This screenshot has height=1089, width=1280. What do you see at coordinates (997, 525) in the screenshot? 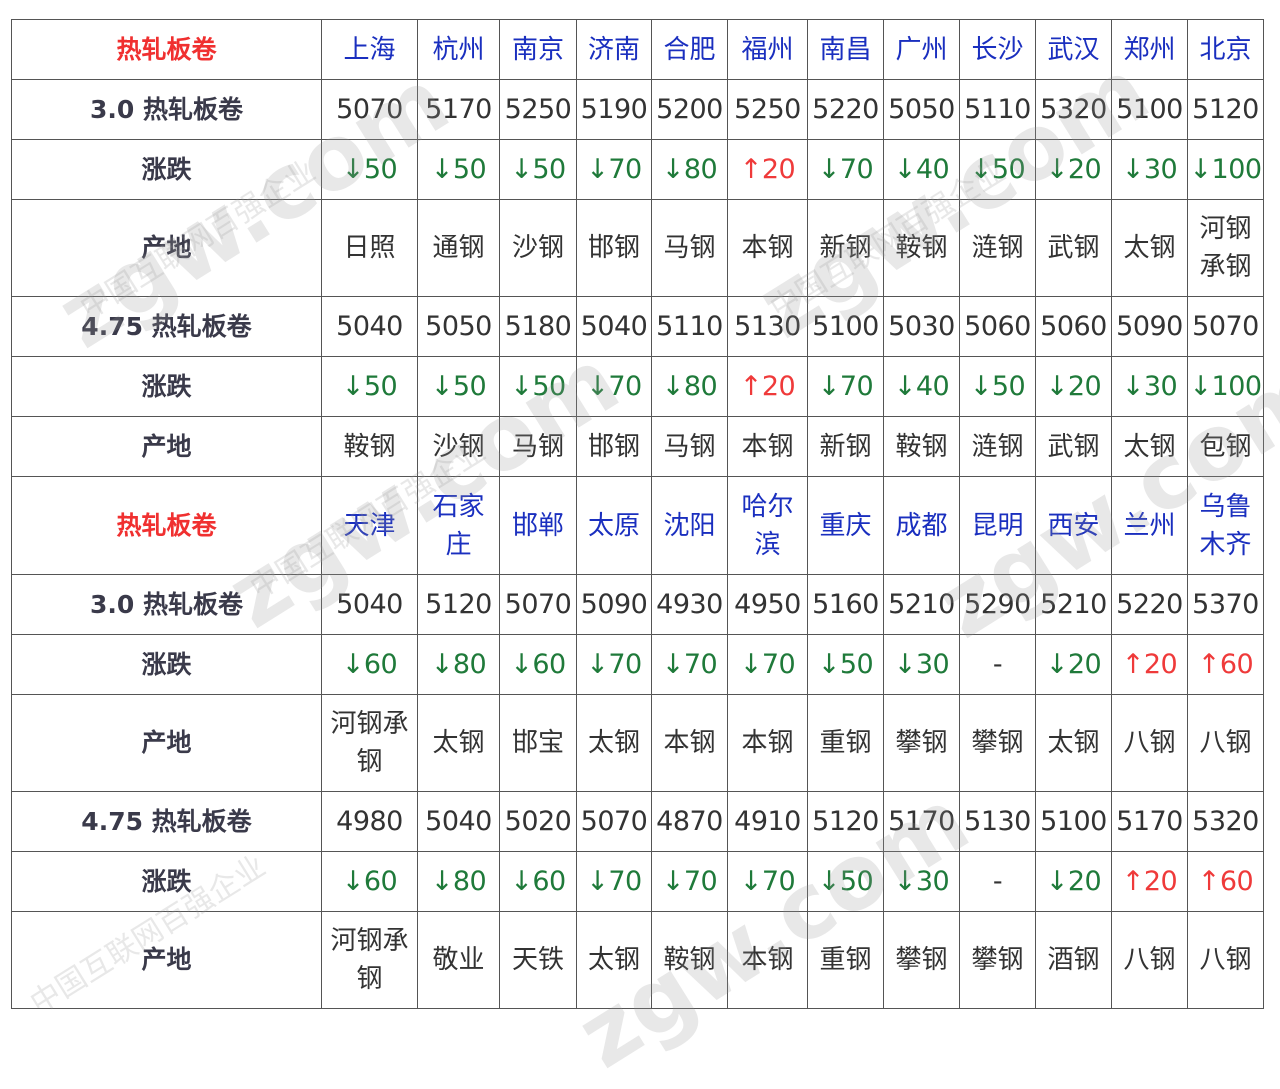
I see `city-header: 昆明` at bounding box center [997, 525].